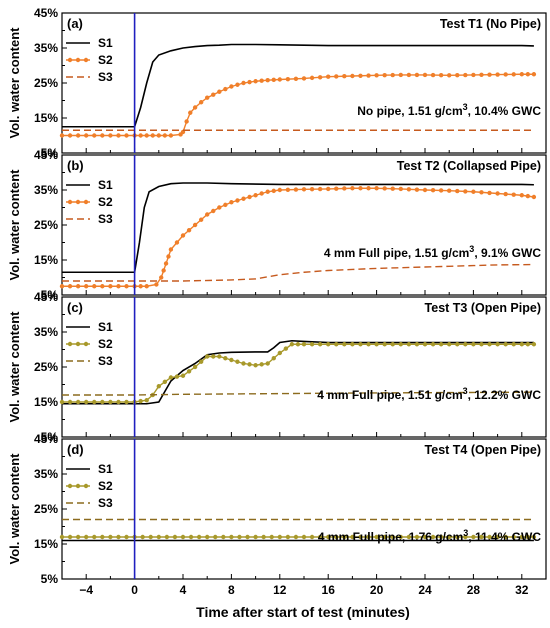 The height and width of the screenshot is (628, 550). What do you see at coordinates (505, 111) in the screenshot?
I see `annotation-text: , 10.4% GWC` at bounding box center [505, 111].